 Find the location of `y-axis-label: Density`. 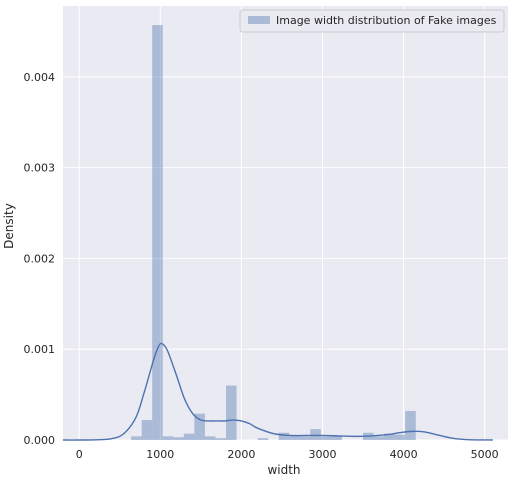

y-axis-label: Density is located at coordinates (9, 226).